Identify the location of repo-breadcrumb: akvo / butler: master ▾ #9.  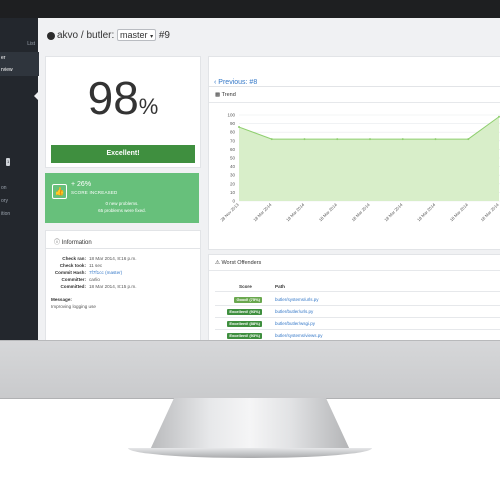
(113, 35).